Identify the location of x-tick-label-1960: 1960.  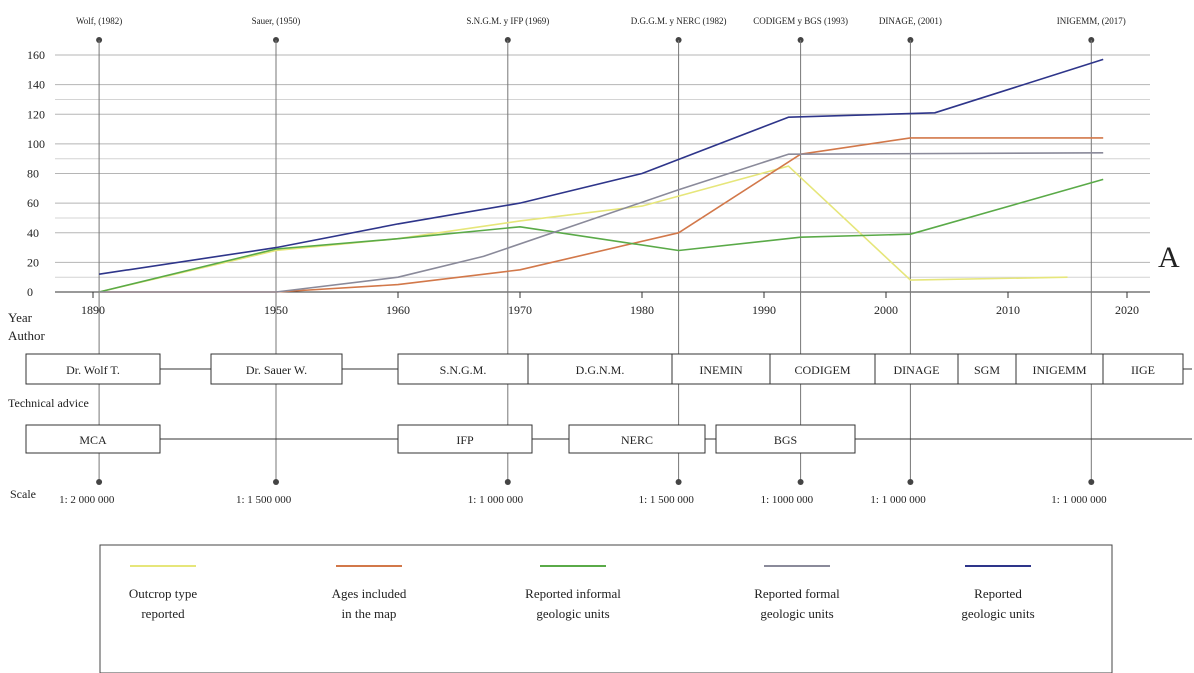
(398, 310).